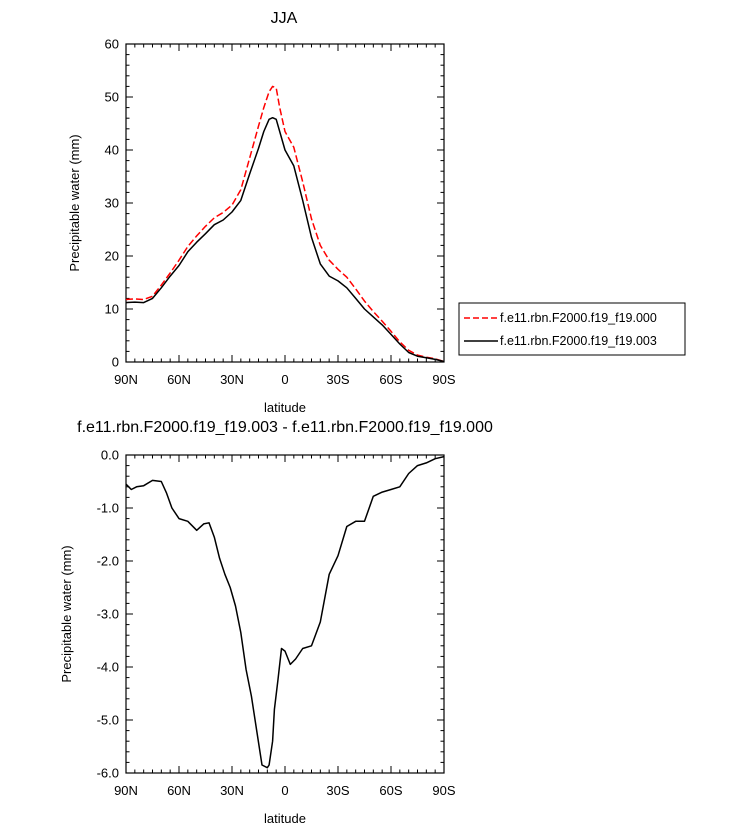 The height and width of the screenshot is (834, 733). I want to click on top-y-tick-label: 40, so click(112, 150).